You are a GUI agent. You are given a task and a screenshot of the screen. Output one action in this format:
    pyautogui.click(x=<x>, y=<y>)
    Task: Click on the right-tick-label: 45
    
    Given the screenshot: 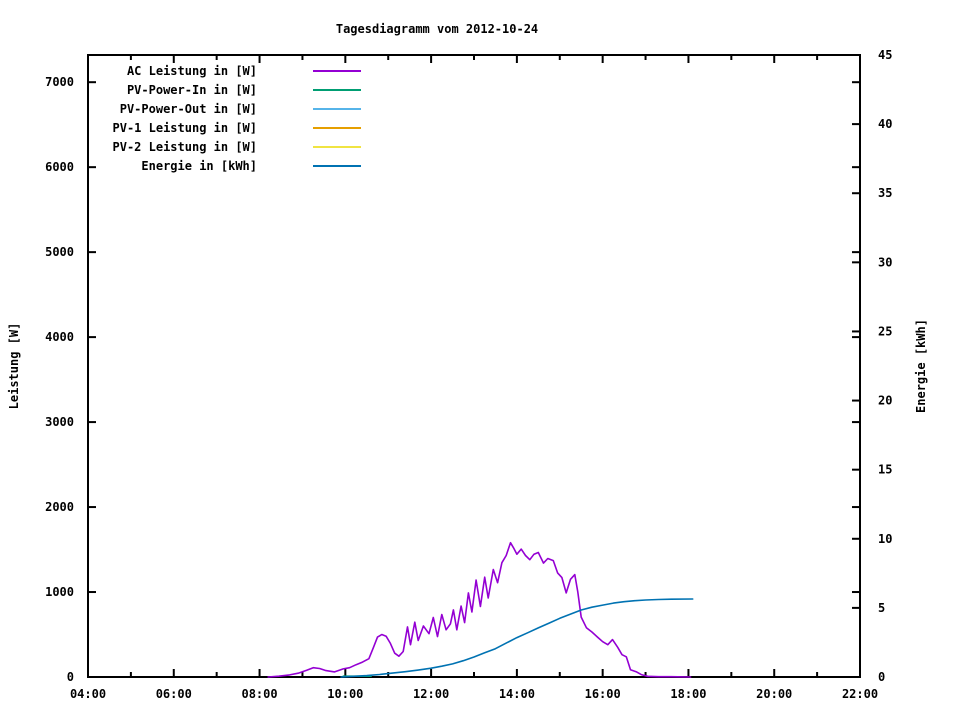 What is the action you would take?
    pyautogui.click(x=885, y=55)
    